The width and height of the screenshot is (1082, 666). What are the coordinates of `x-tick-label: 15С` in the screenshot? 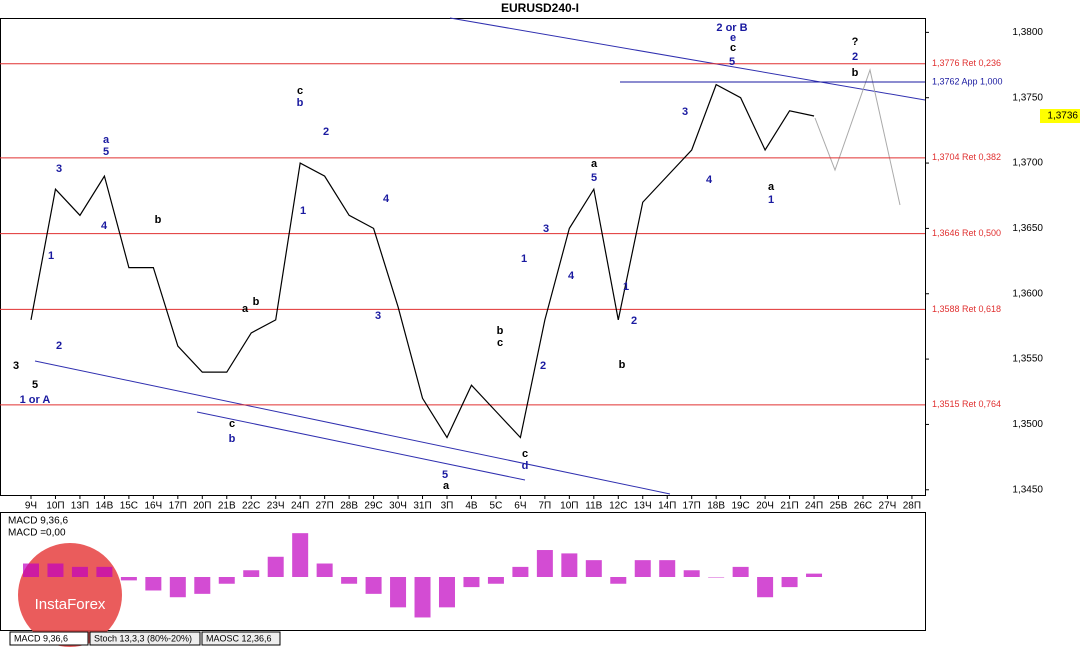 It's located at (129, 506).